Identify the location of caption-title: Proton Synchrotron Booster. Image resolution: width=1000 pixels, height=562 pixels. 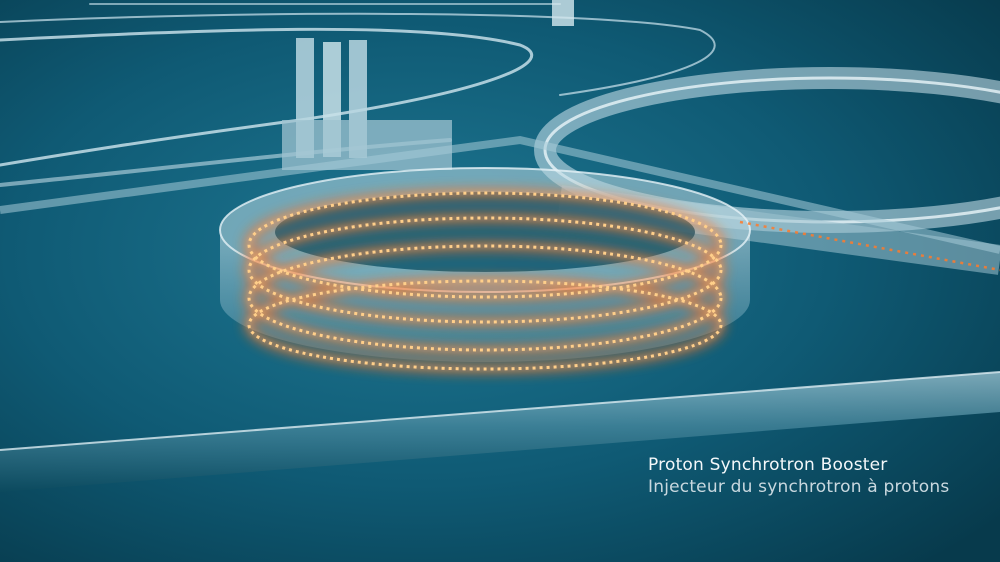
(768, 465).